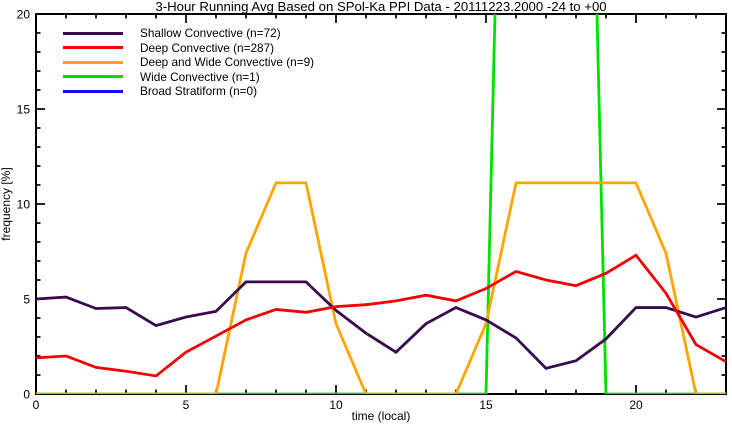  Describe the element at coordinates (207, 47) in the screenshot. I see `legend-label: Deep Convective (n=287)` at that location.